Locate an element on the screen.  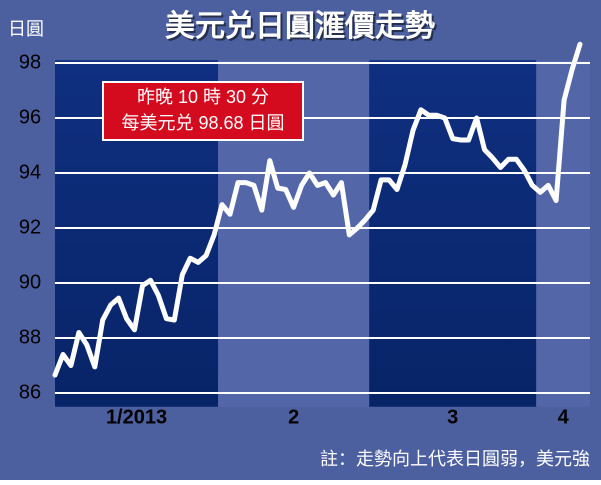
chart-title: 美元兑日圓滙價走勢 is located at coordinates (300, 26).